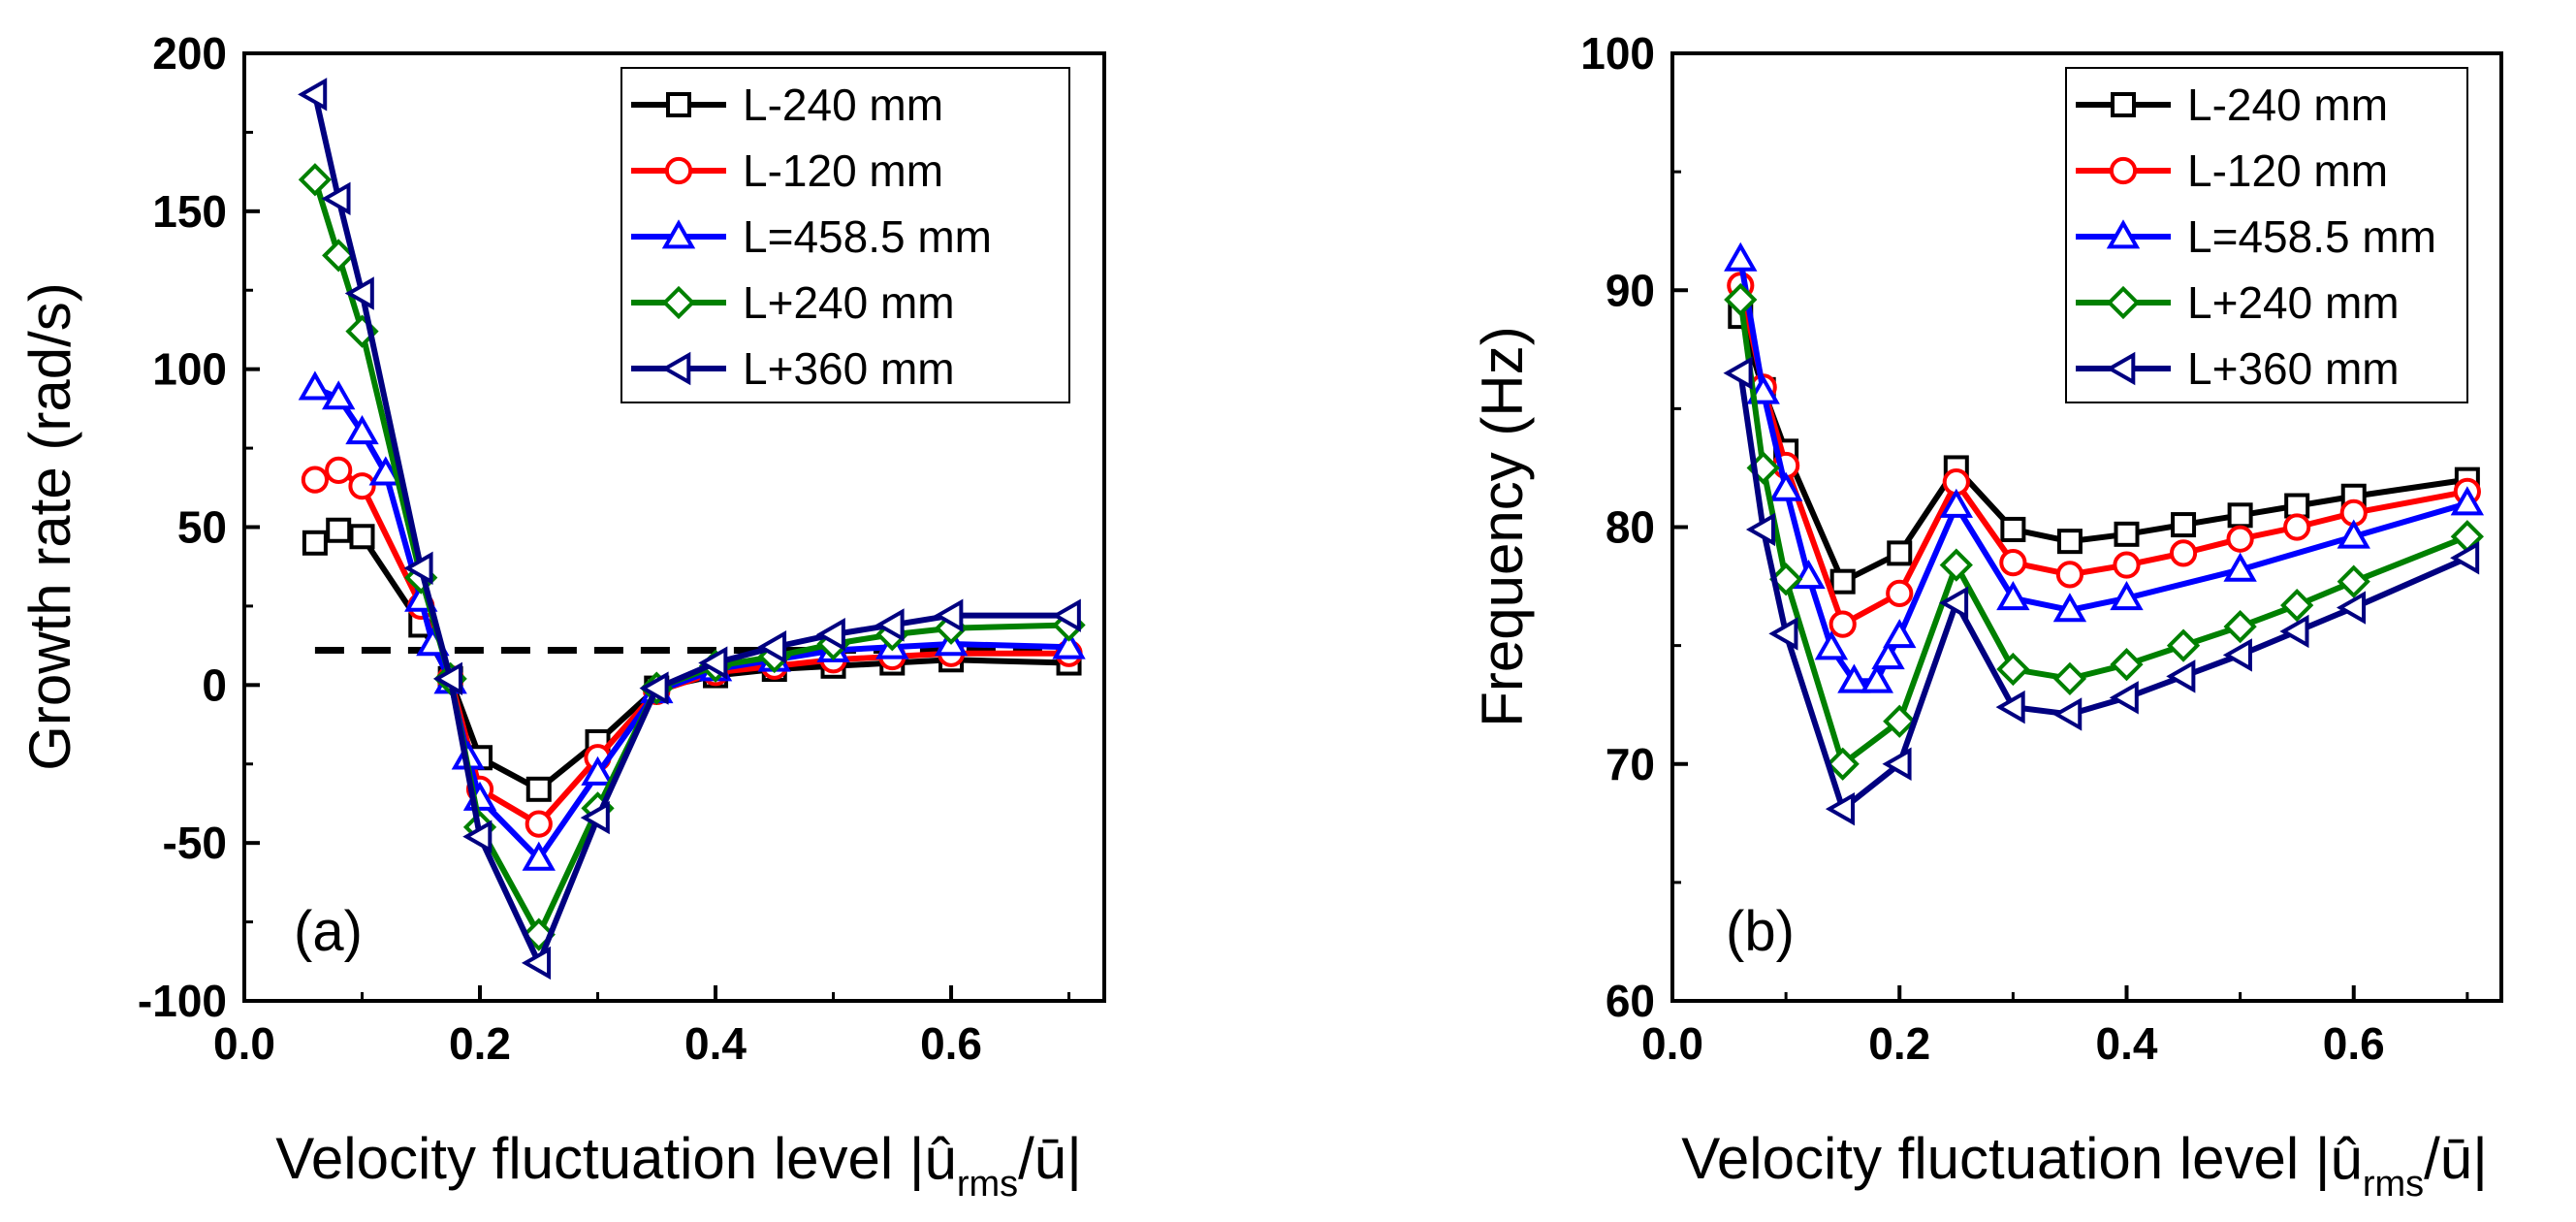  What do you see at coordinates (49, 526) in the screenshot?
I see `y-axis-title-a: Growth rate (rad/s)` at bounding box center [49, 526].